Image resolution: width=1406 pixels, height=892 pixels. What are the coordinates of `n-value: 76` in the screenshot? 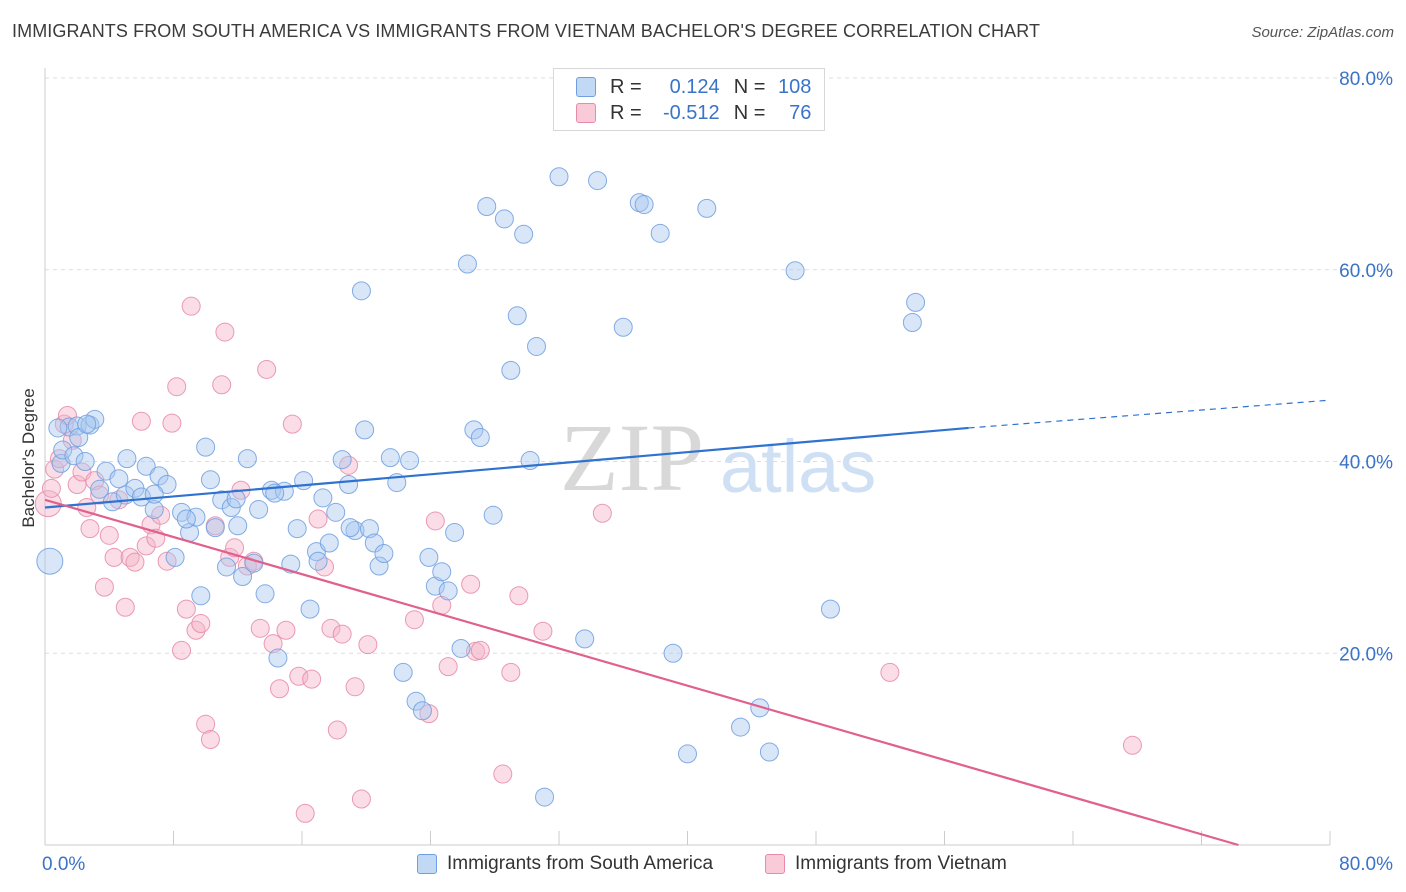 It's located at (800, 112).